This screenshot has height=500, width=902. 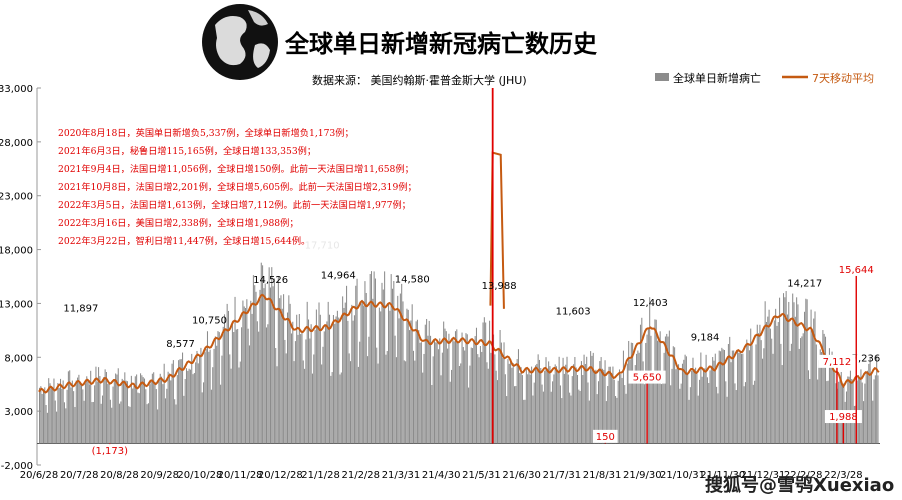 I want to click on legend: 全球单日新增病亡 7天移动平均, so click(x=764, y=78).